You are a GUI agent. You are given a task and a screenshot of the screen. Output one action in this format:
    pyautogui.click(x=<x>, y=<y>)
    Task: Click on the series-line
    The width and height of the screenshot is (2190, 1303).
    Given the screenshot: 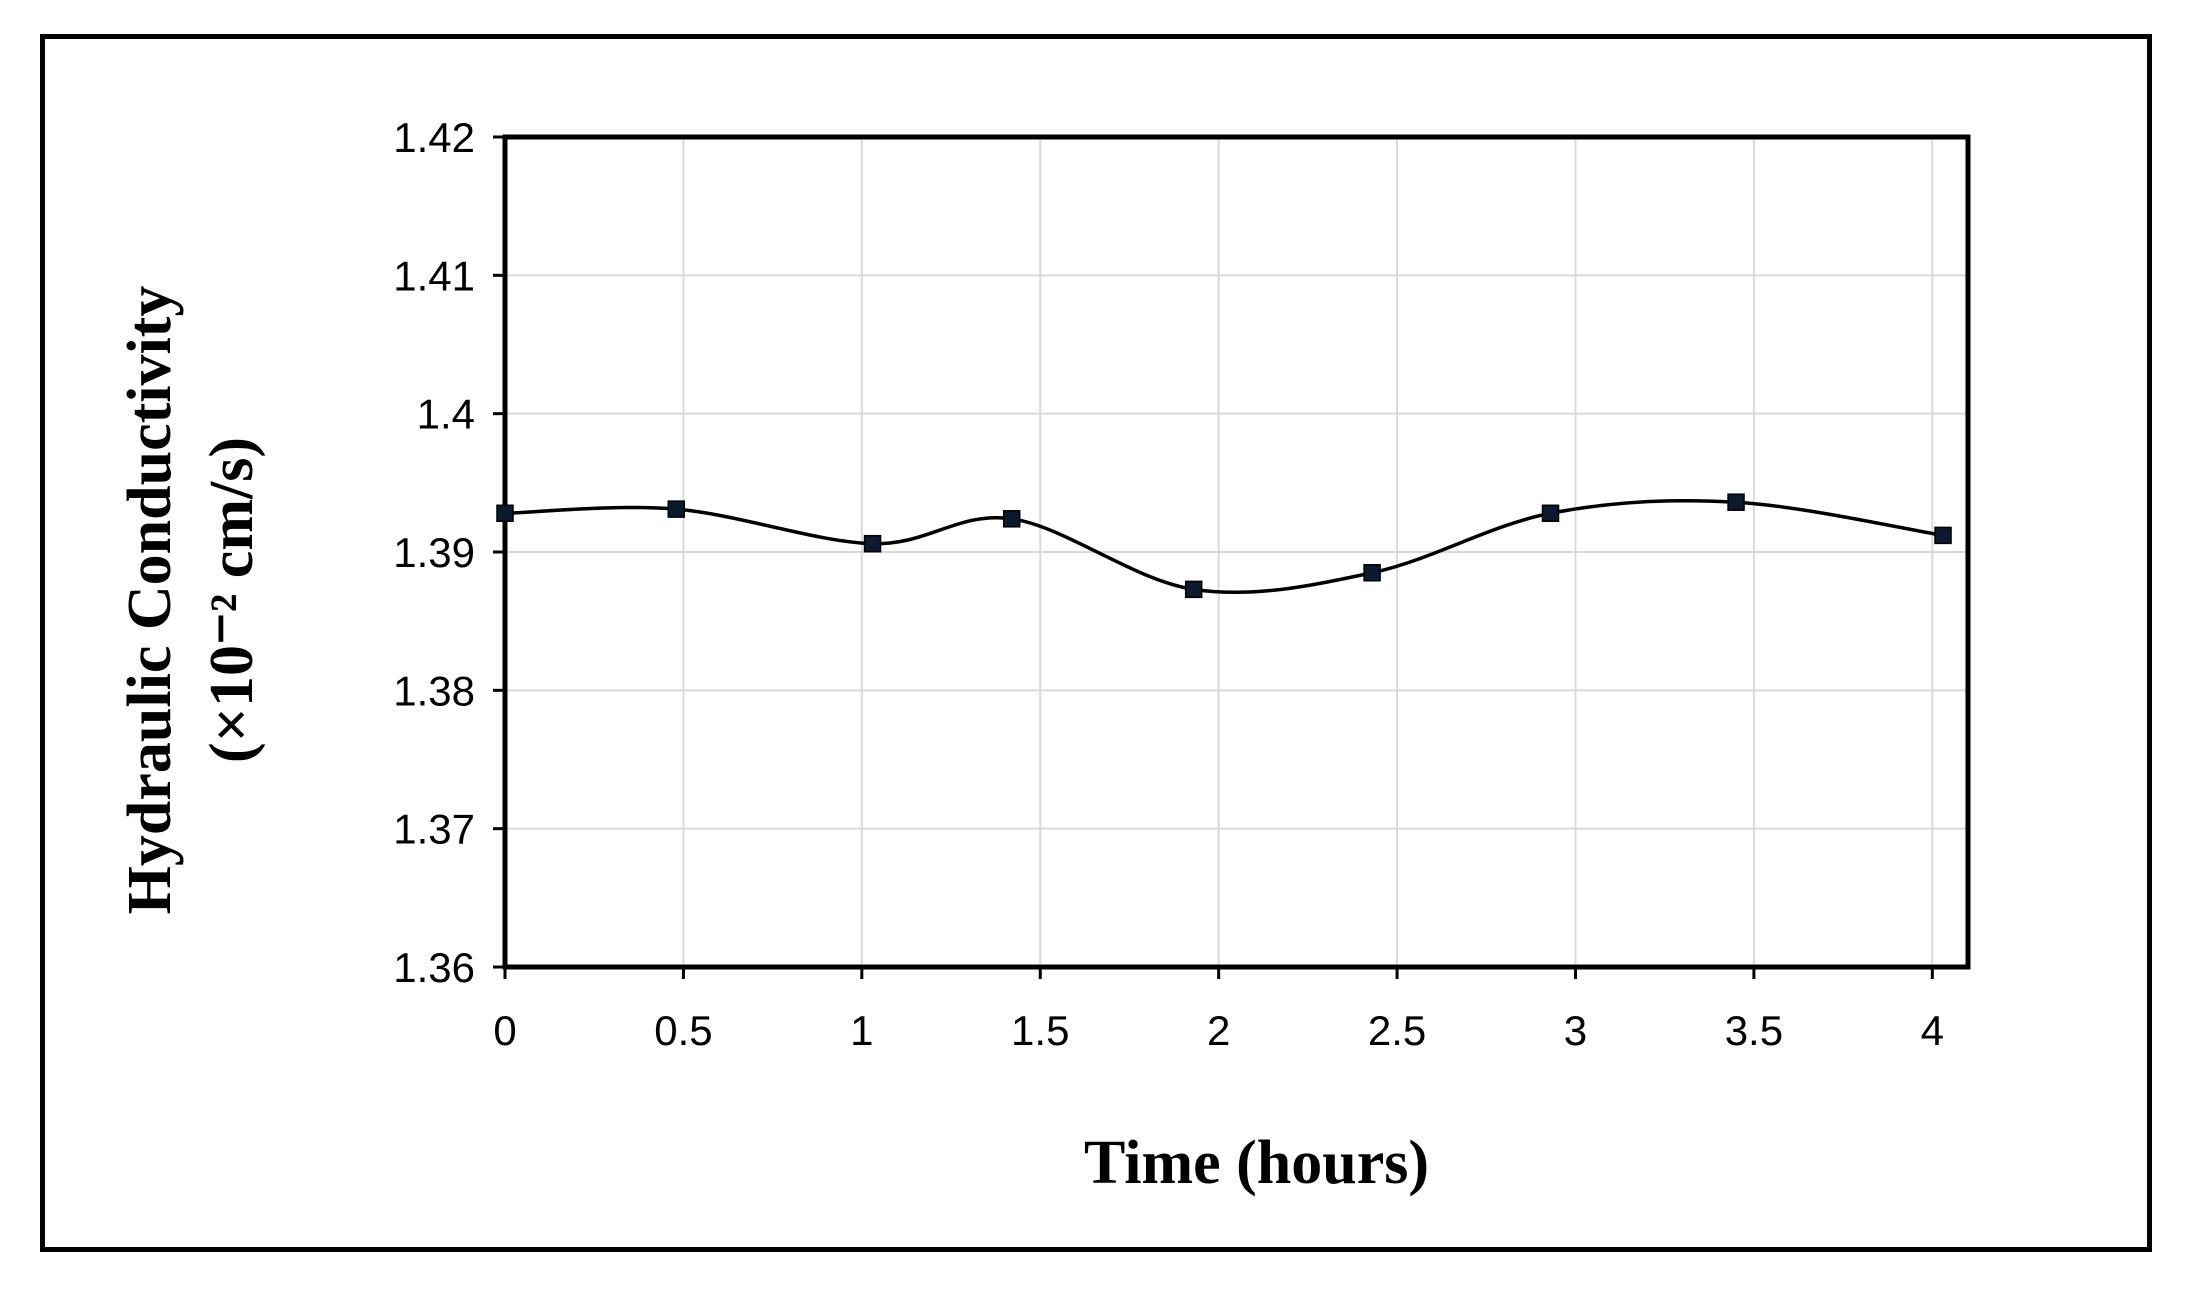 What is the action you would take?
    pyautogui.click(x=1224, y=546)
    